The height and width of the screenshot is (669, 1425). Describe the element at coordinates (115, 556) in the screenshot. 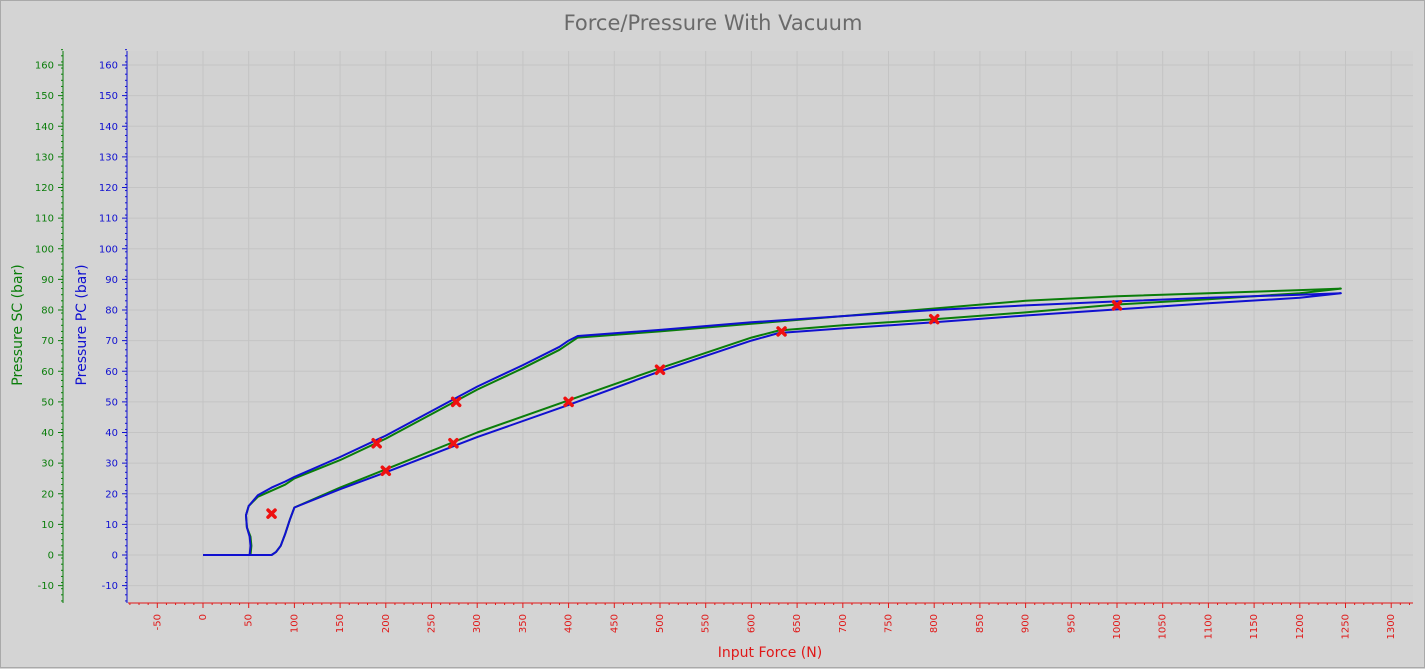

I see `y-axis-pc-tick-label: 0` at that location.